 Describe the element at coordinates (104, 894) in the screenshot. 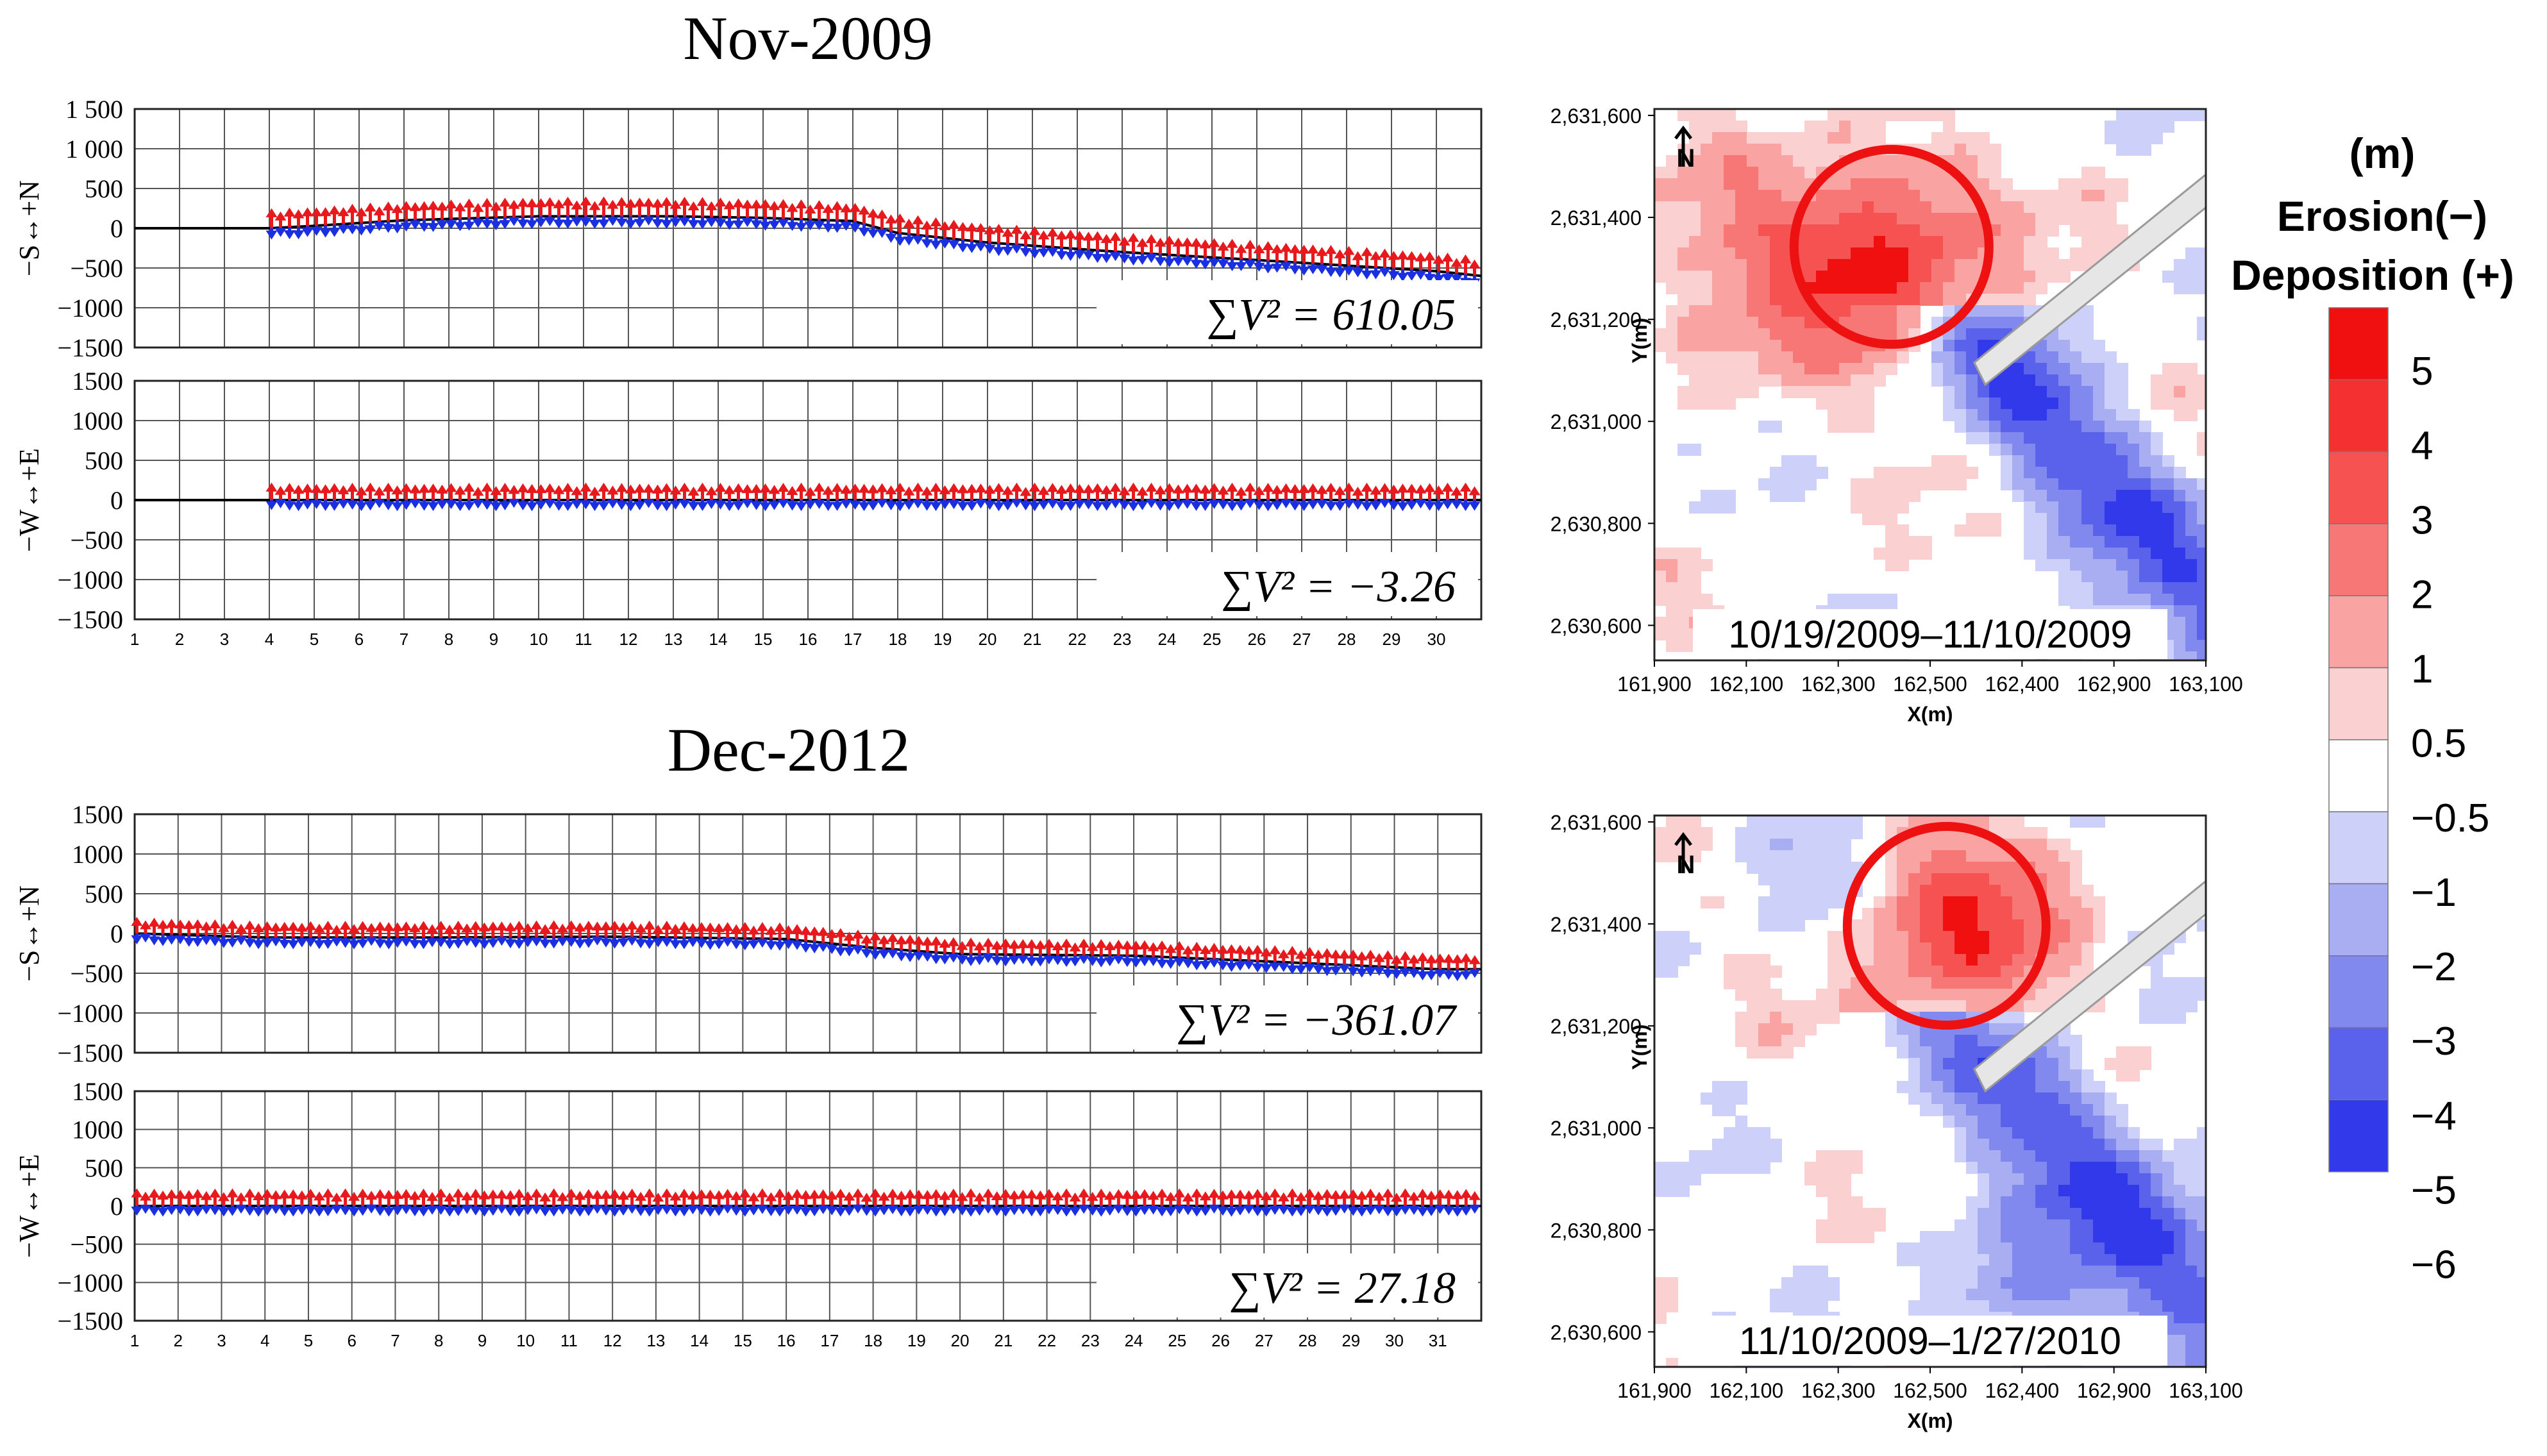

I see `y-tick-label: 500` at that location.